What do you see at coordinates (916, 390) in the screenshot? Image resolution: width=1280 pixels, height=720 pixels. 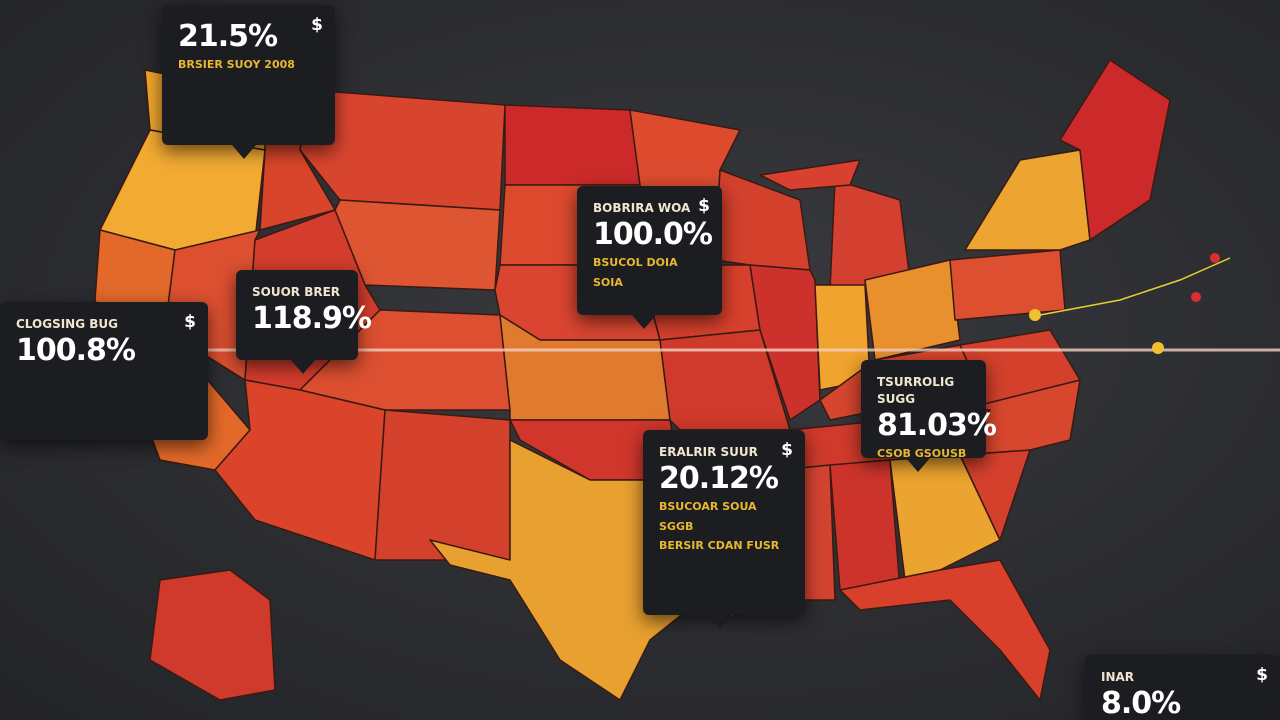 I see `callout-heading: TSURROLIG SUGG` at bounding box center [916, 390].